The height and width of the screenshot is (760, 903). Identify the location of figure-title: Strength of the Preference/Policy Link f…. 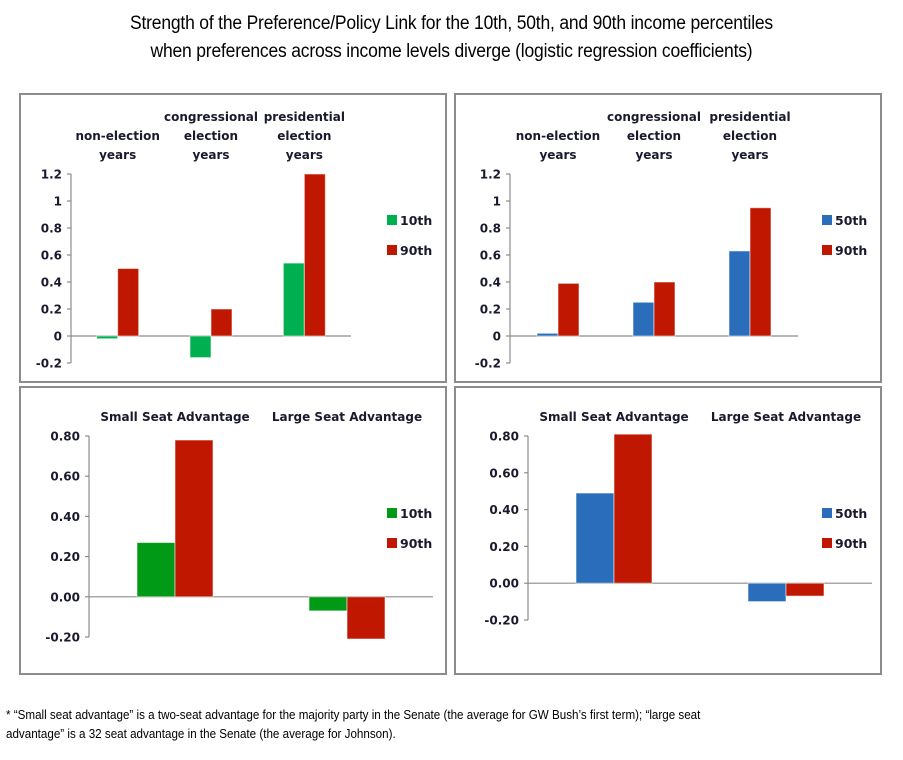
(451, 38).